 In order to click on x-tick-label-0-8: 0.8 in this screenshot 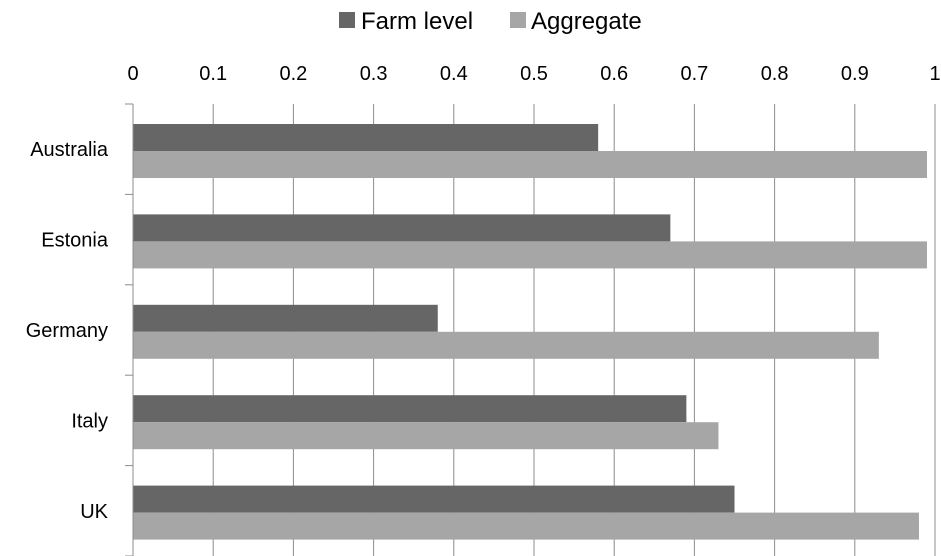, I will do `click(775, 74)`.